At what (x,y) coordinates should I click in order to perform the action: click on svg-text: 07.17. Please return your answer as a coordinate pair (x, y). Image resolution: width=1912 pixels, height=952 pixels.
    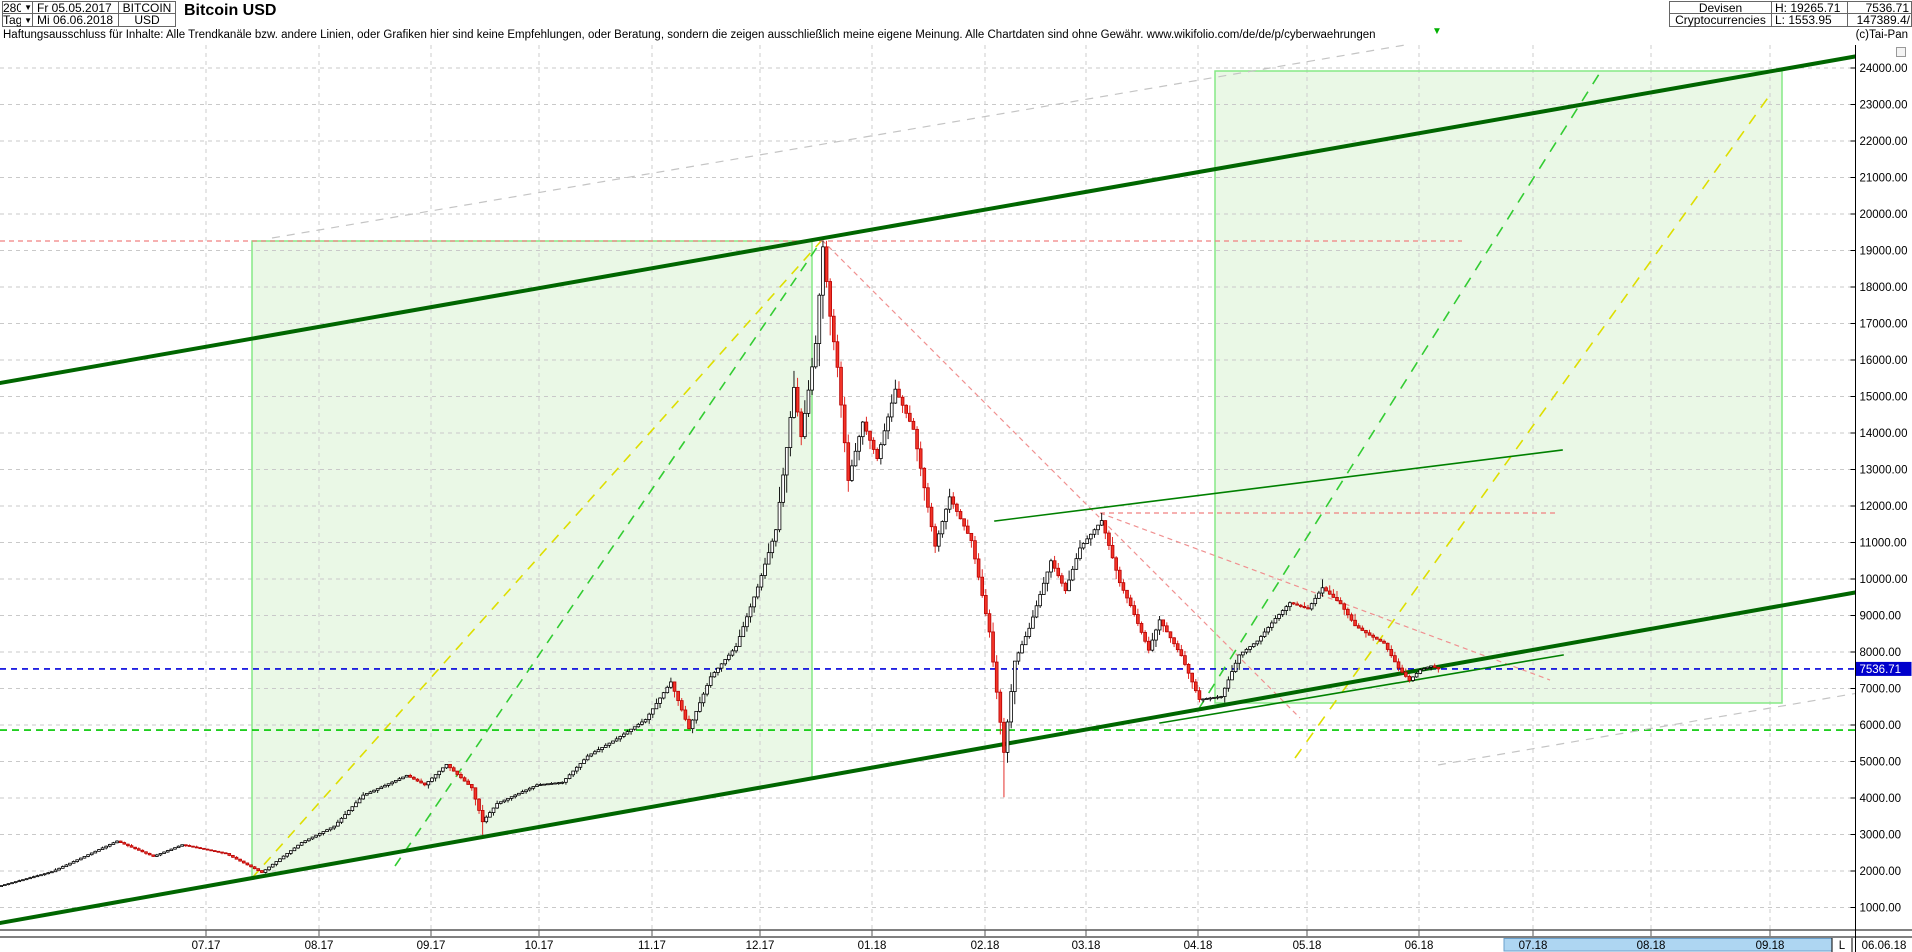
    Looking at the image, I should click on (206, 946).